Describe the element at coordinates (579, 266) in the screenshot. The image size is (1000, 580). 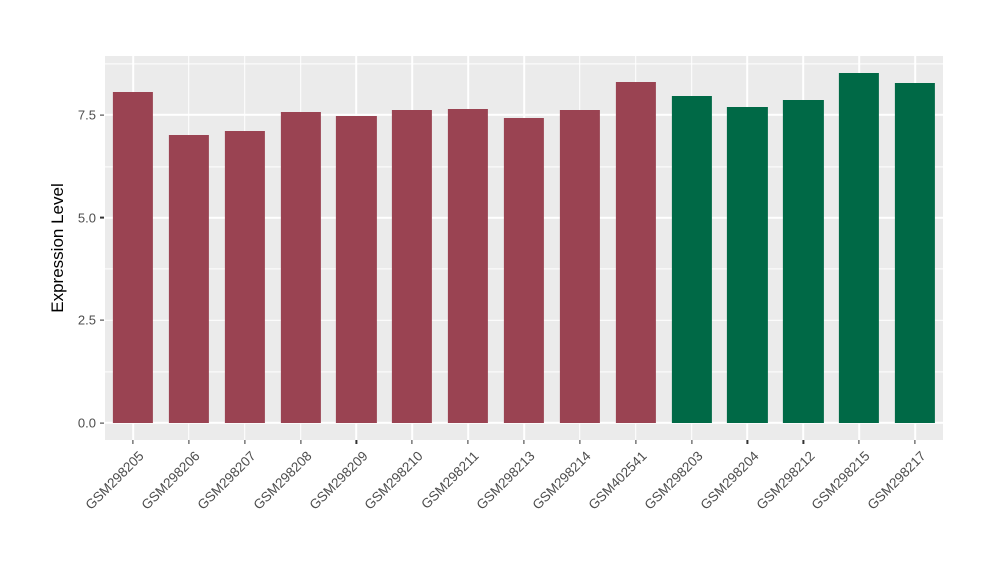
I see `bar-GSM298214` at that location.